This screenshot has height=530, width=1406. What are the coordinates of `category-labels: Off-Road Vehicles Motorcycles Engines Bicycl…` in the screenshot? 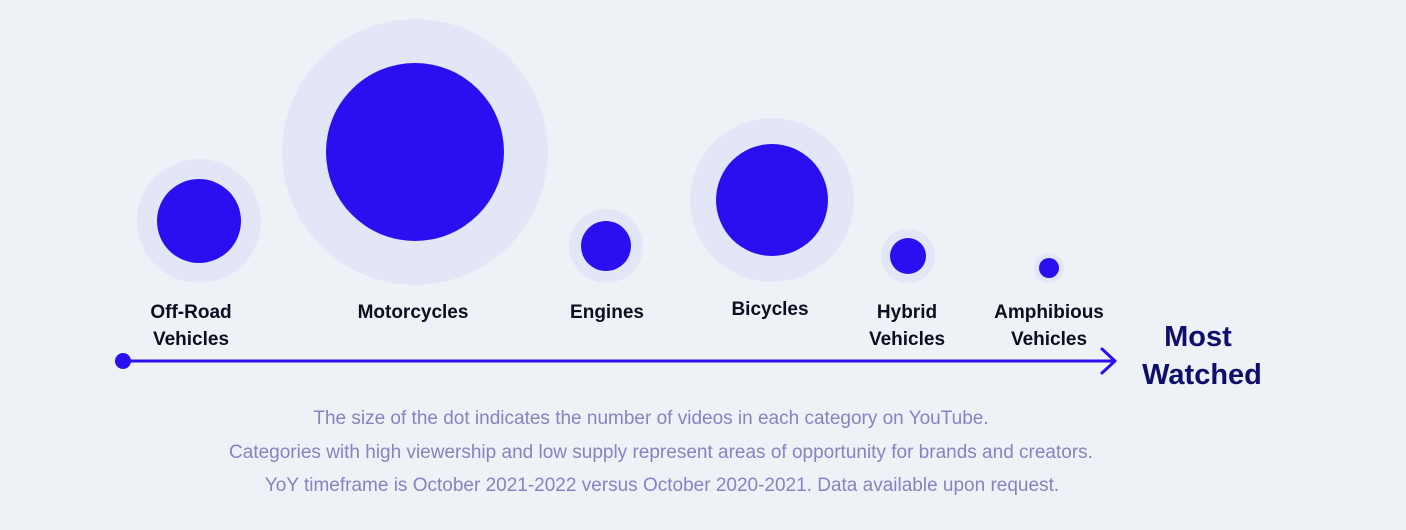 It's located at (627, 324).